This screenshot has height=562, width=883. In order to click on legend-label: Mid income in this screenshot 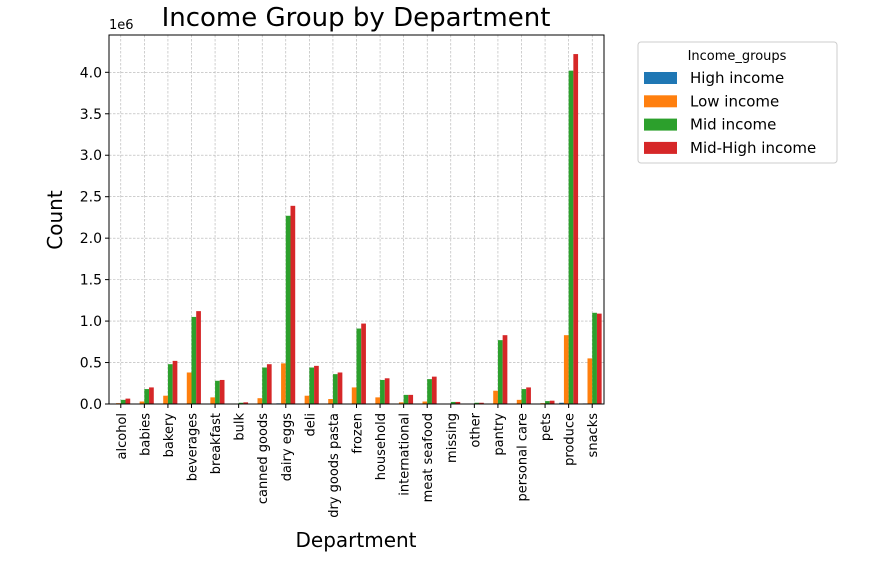, I will do `click(733, 125)`.